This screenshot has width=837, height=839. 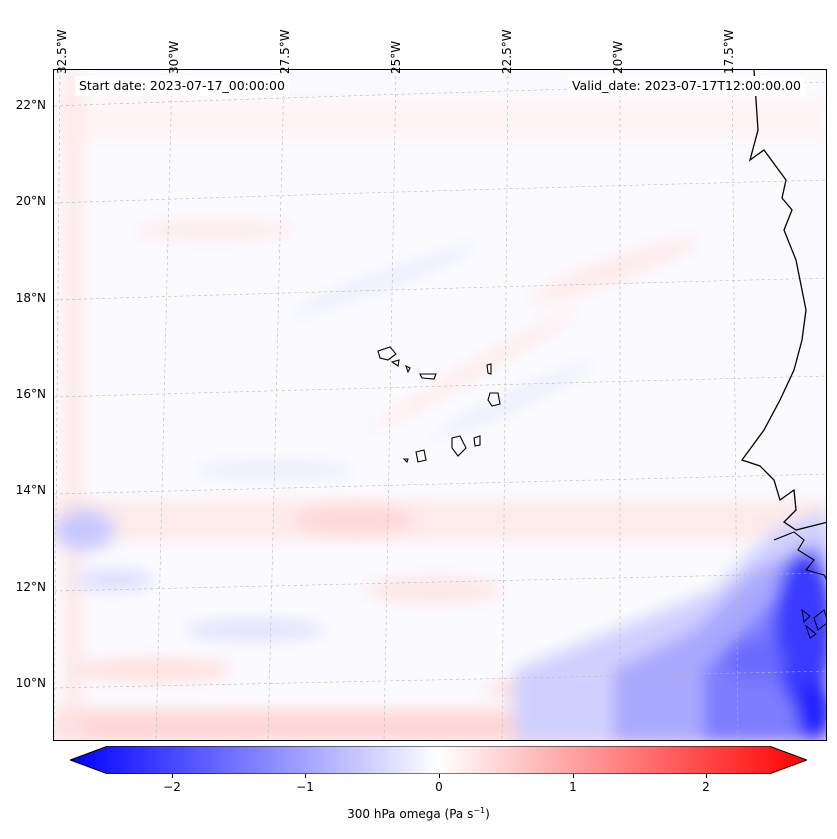 I want to click on lon-label-27-5w: 27.5°W, so click(x=285, y=51).